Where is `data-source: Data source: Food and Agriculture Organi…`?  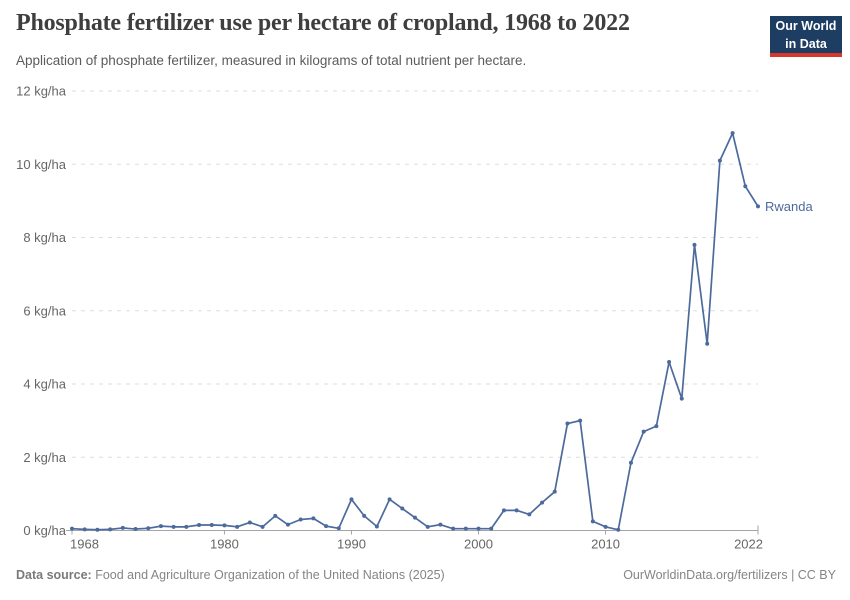
data-source: Data source: Food and Agriculture Organi… is located at coordinates (230, 575).